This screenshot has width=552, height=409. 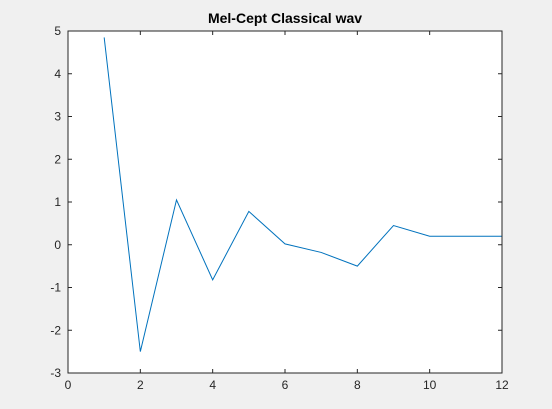 What do you see at coordinates (140, 385) in the screenshot?
I see `x-tick-label: 2` at bounding box center [140, 385].